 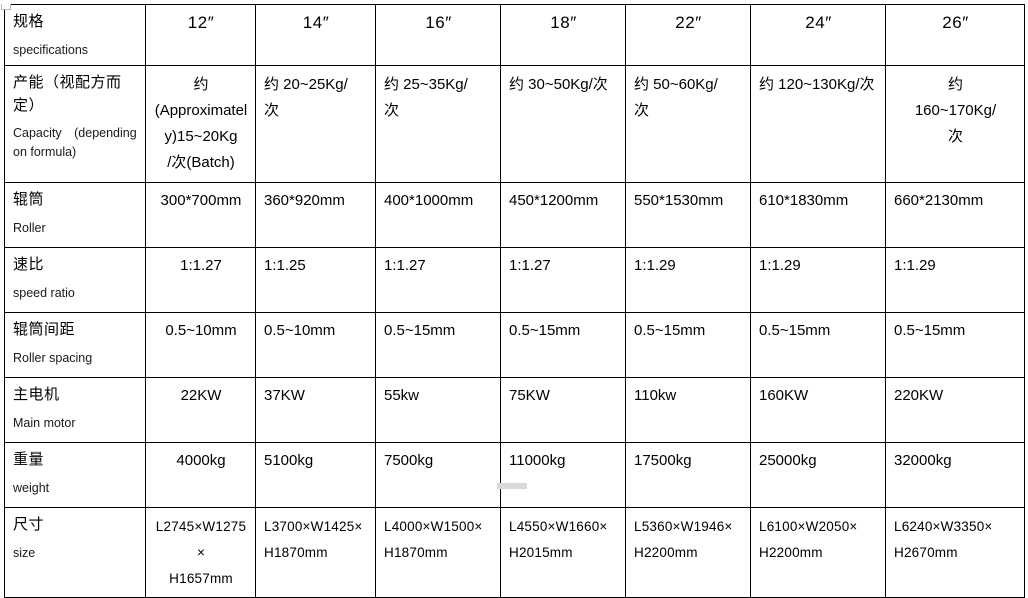 What do you see at coordinates (315, 215) in the screenshot?
I see `cell-roller-14: 360*920mm` at bounding box center [315, 215].